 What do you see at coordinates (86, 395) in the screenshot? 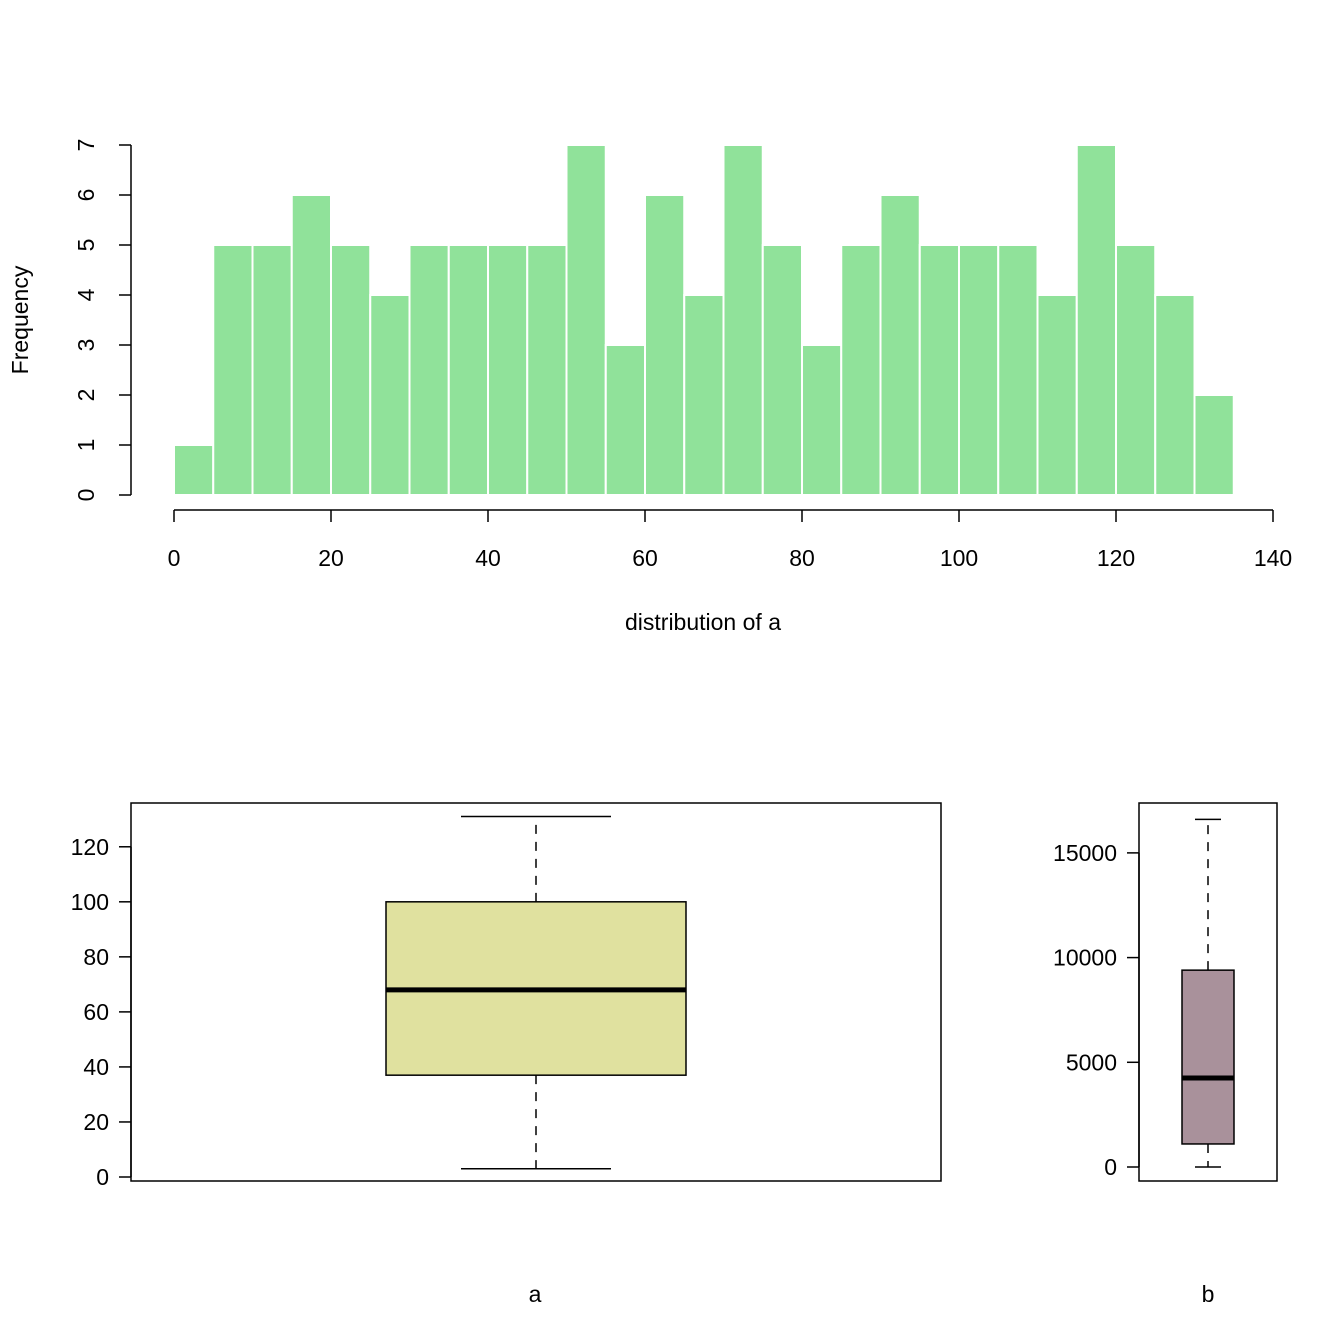
I see `histogram-y-tick-label: 2` at bounding box center [86, 395].